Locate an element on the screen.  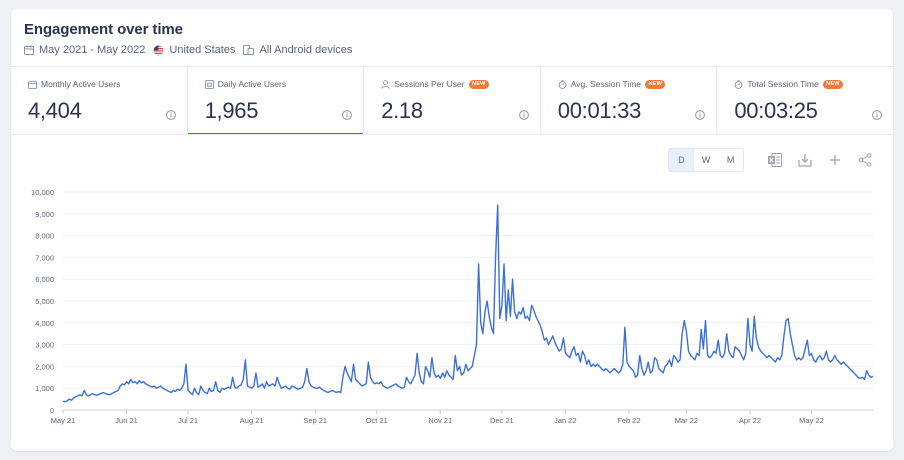
add-icon is located at coordinates (835, 160).